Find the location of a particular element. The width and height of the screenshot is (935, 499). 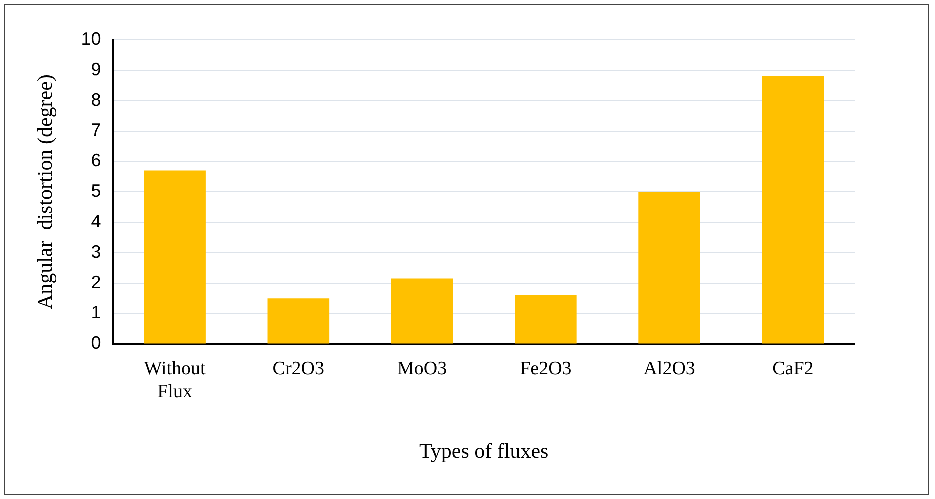

x-tick-label: MoO3 is located at coordinates (422, 369).